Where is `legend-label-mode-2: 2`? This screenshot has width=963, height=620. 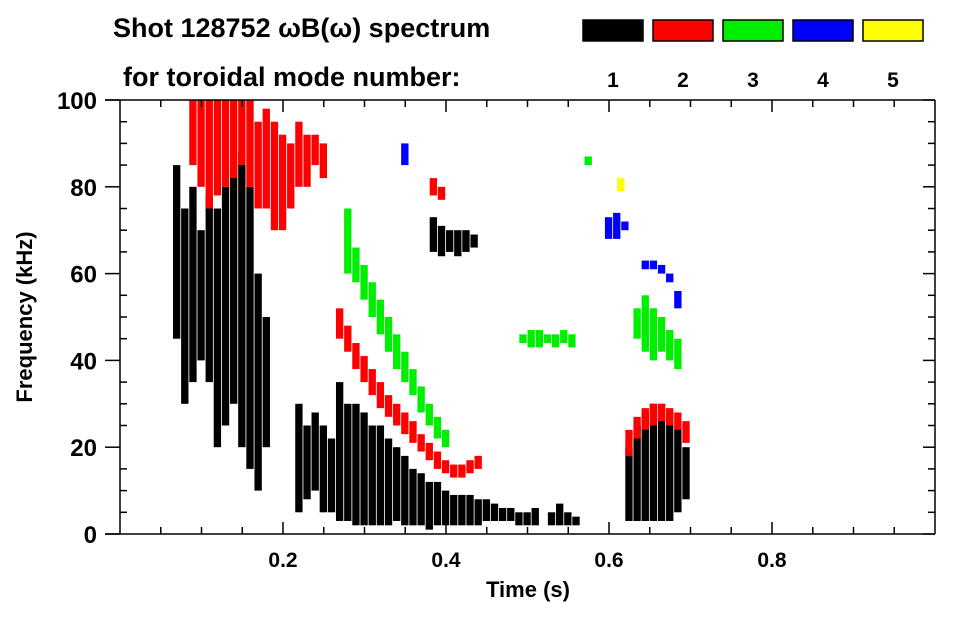
legend-label-mode-2: 2 is located at coordinates (683, 80).